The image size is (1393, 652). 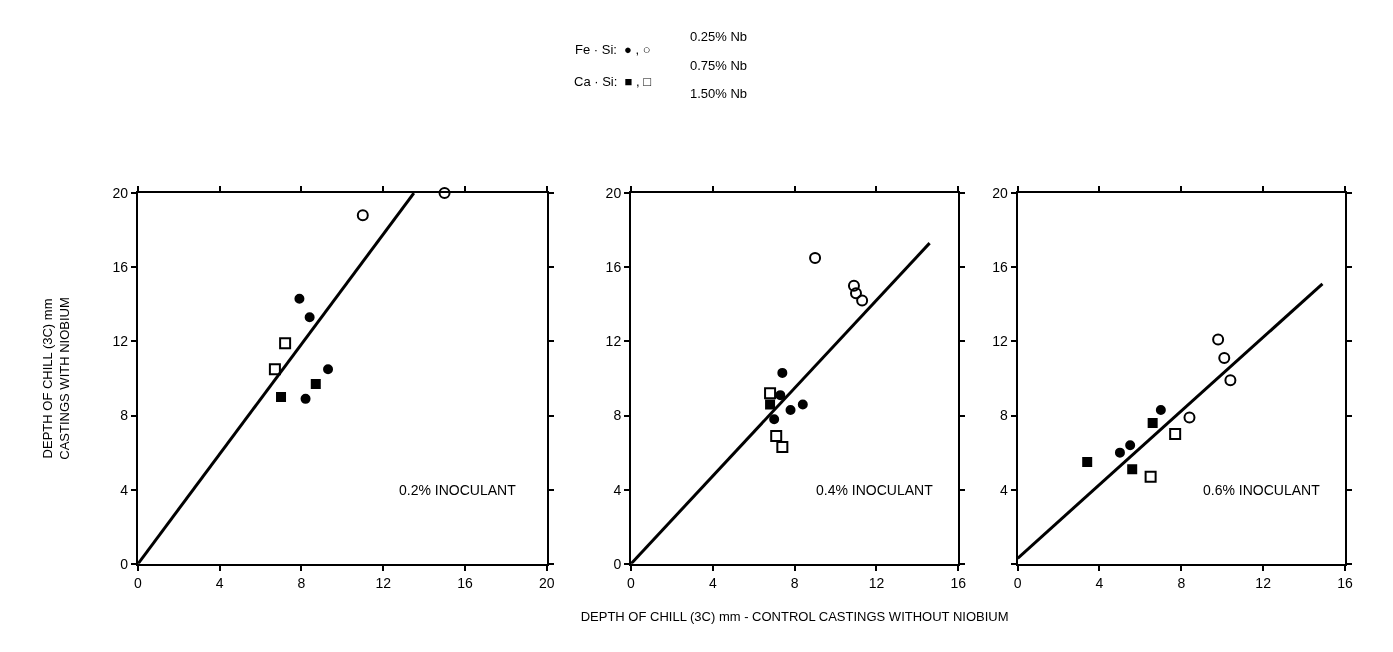 What do you see at coordinates (613, 49) in the screenshot?
I see `text: Fe · Si: ● , ○` at bounding box center [613, 49].